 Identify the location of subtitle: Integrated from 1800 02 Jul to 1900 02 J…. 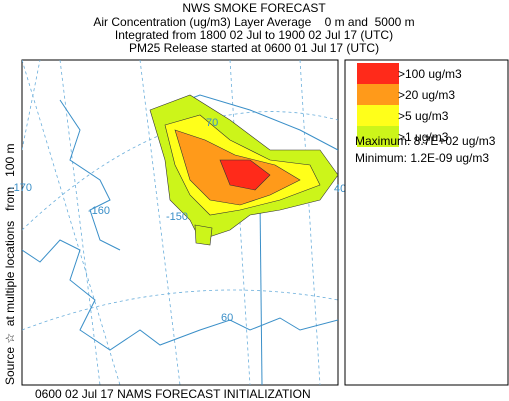
(254, 35).